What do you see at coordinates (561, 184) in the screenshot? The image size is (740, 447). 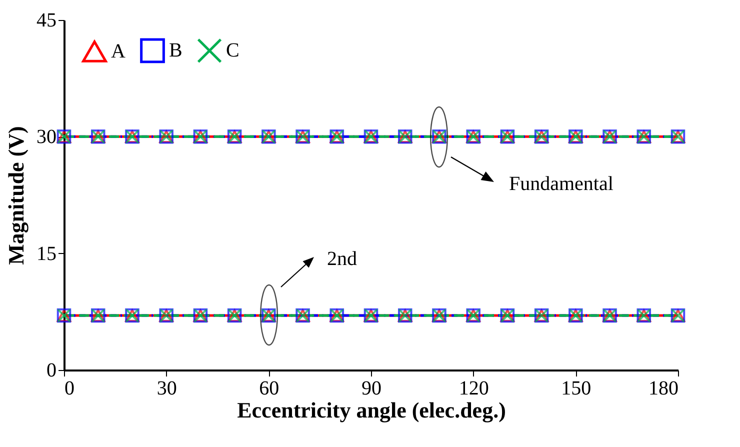 I see `annotation: Fundamental` at bounding box center [561, 184].